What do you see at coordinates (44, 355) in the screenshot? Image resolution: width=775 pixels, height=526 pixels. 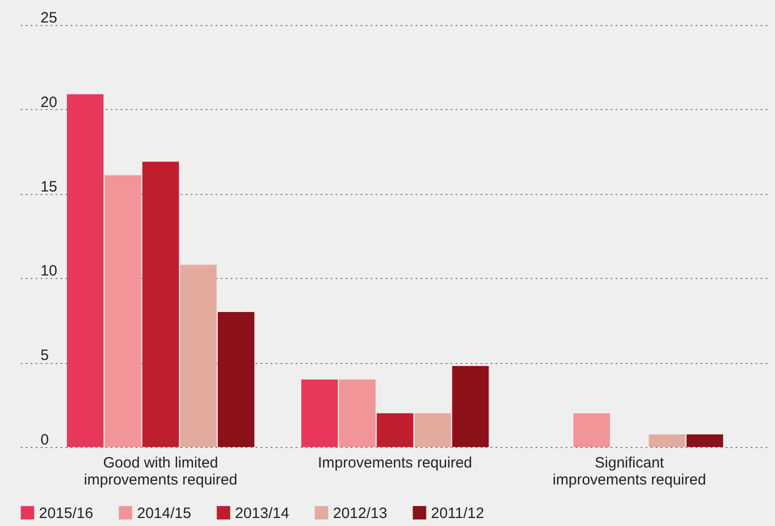 I see `y-tick-label: 5` at bounding box center [44, 355].